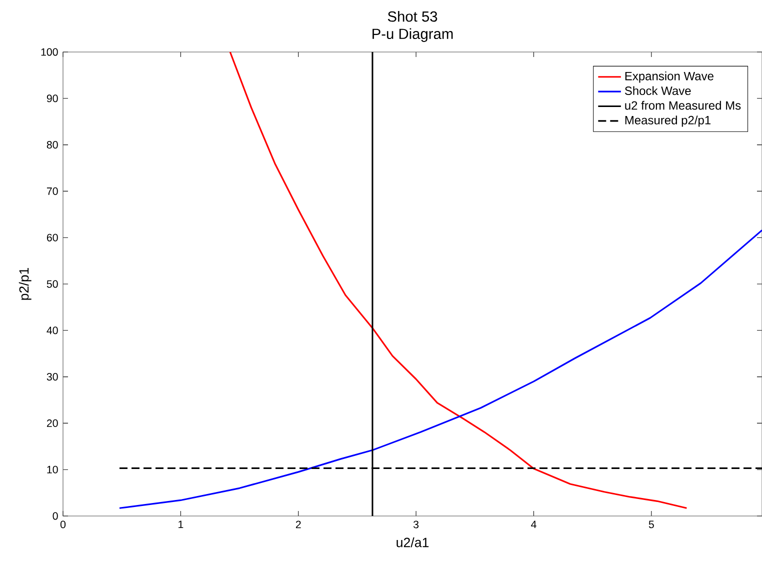  What do you see at coordinates (52, 284) in the screenshot?
I see `y-tick-label: 50` at bounding box center [52, 284].